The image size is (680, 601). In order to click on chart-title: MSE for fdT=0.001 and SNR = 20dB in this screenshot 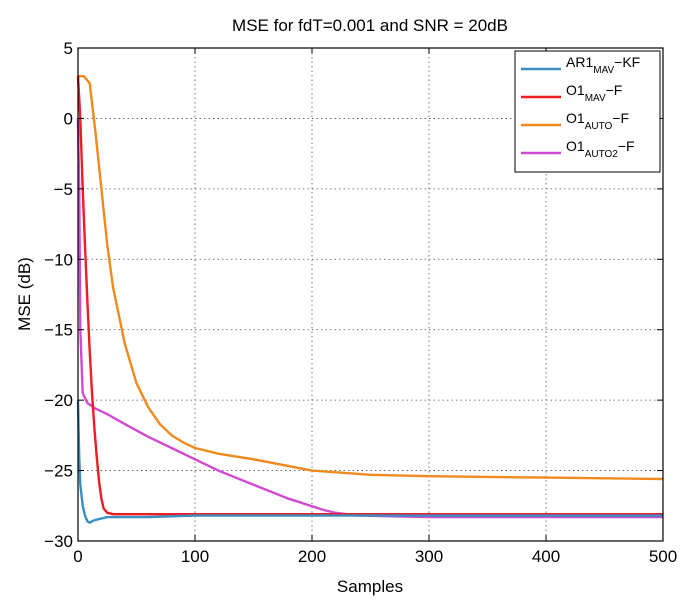, I will do `click(370, 25)`.